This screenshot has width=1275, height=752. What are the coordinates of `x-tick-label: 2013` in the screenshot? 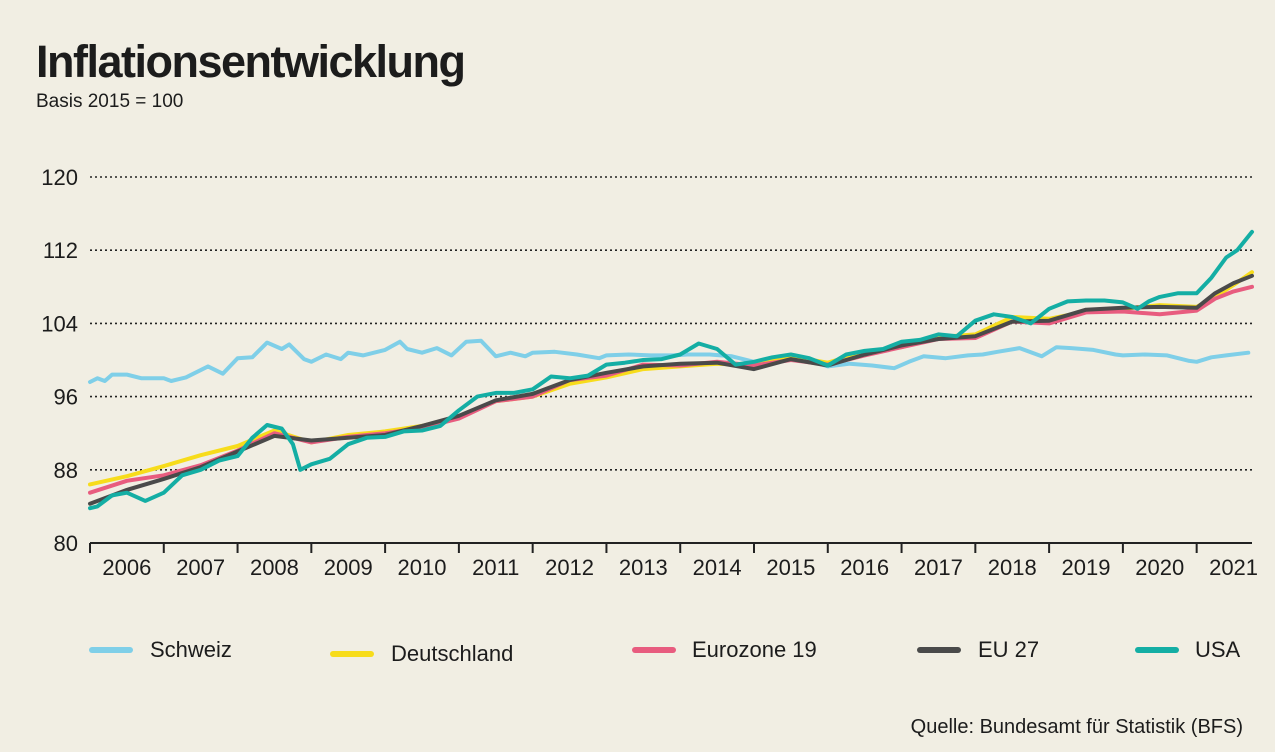 It's located at (643, 567).